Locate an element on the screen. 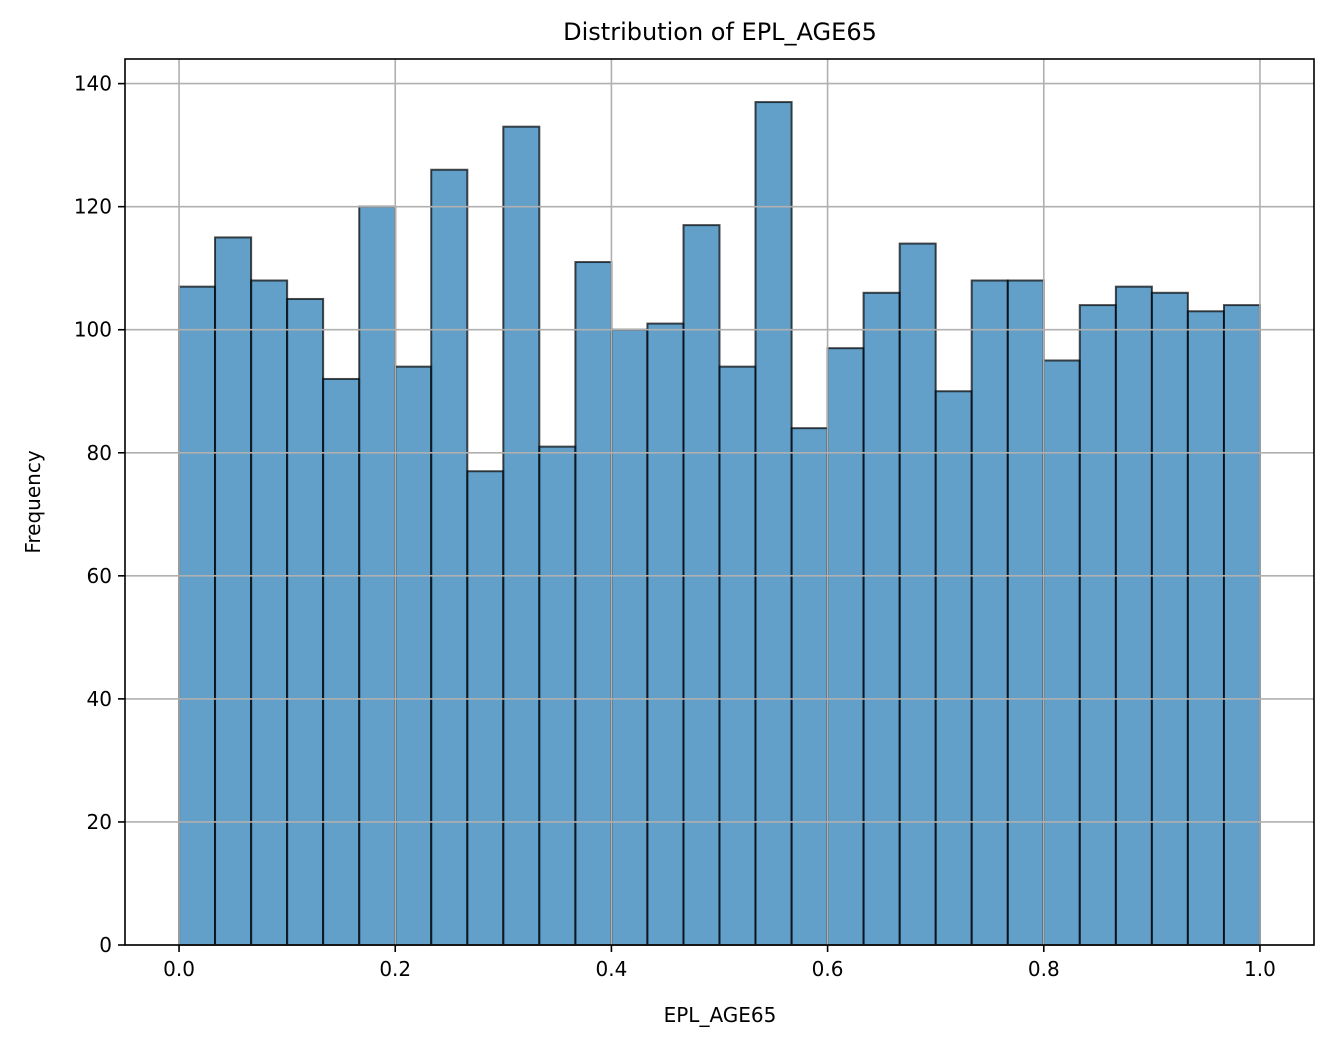  y-axis-ticks: 0 20 40 60 80 100 120 140 is located at coordinates (99, 514).